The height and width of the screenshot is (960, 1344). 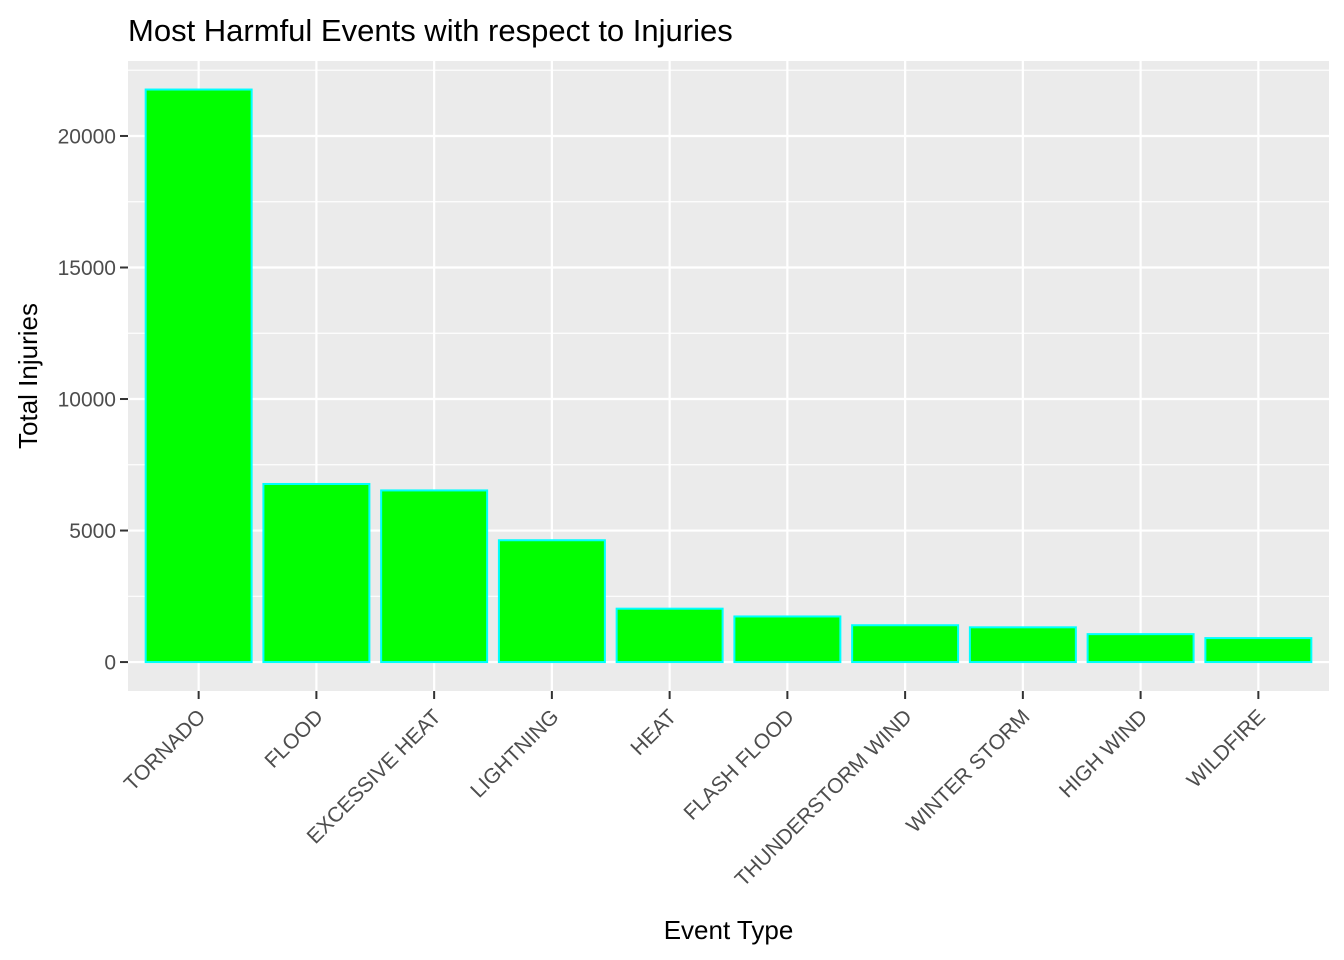 I want to click on y-axis-title: Total Injuries, so click(x=28, y=376).